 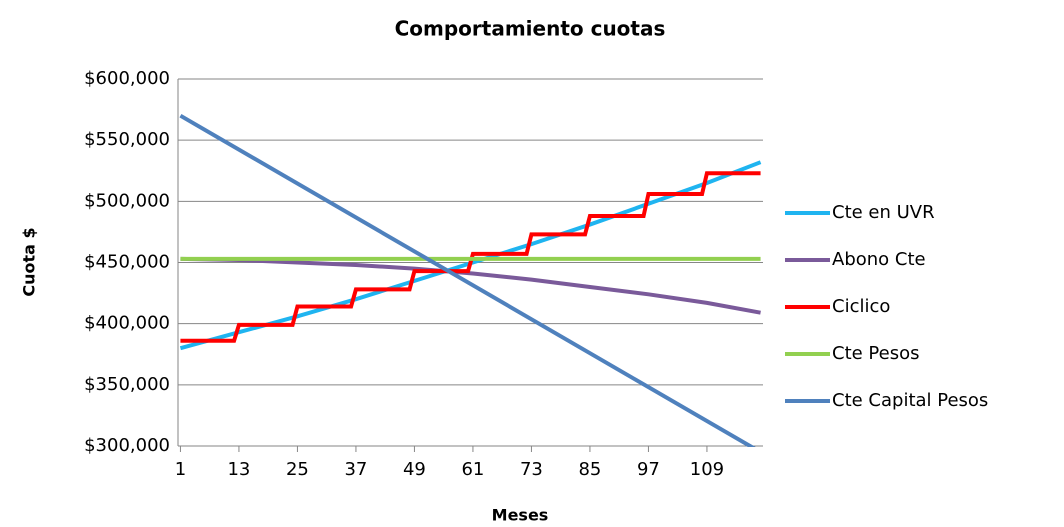 What do you see at coordinates (883, 212) in the screenshot?
I see `legend-label: Cte en UVR` at bounding box center [883, 212].